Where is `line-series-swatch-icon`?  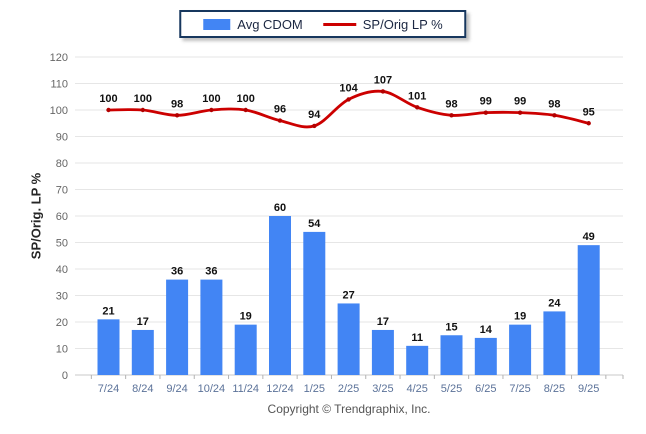
line-series-swatch-icon is located at coordinates (339, 24).